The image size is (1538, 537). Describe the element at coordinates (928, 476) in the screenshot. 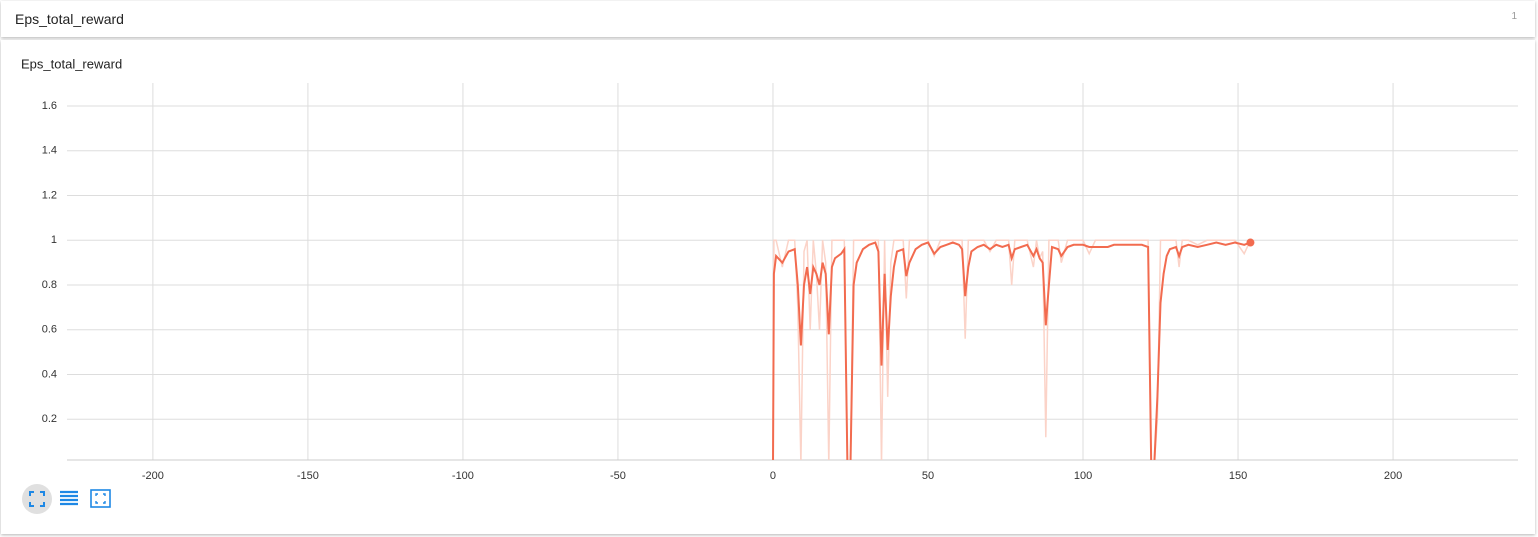

I see `x-tick-label: 50` at that location.